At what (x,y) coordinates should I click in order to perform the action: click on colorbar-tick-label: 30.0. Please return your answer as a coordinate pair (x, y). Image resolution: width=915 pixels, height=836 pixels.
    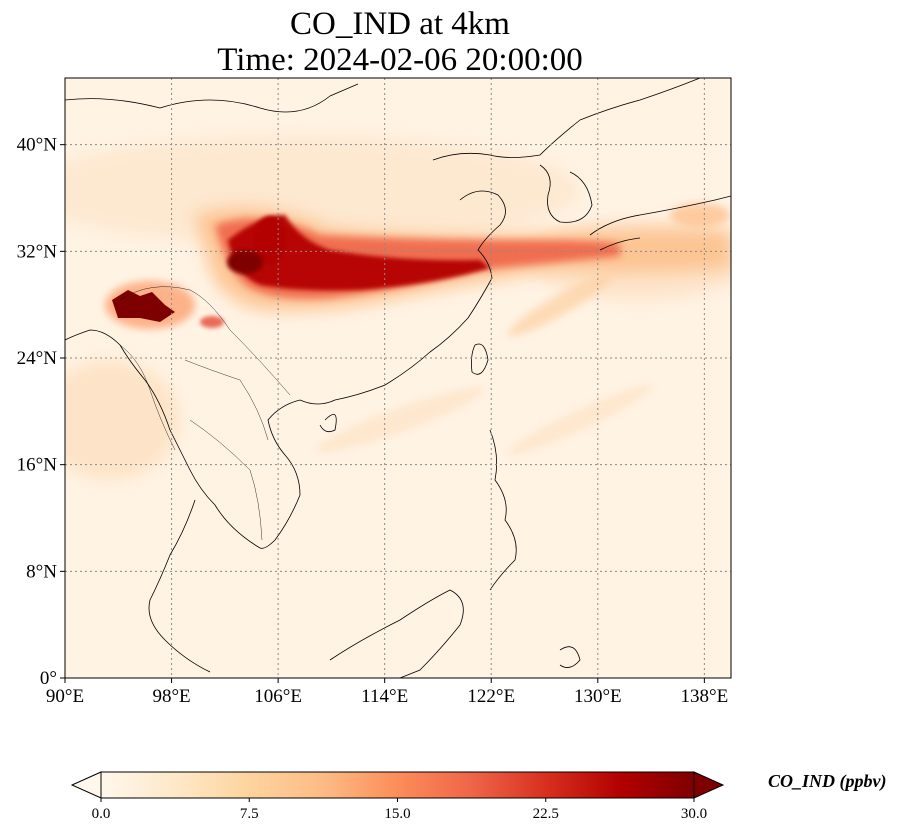
    Looking at the image, I should click on (694, 814).